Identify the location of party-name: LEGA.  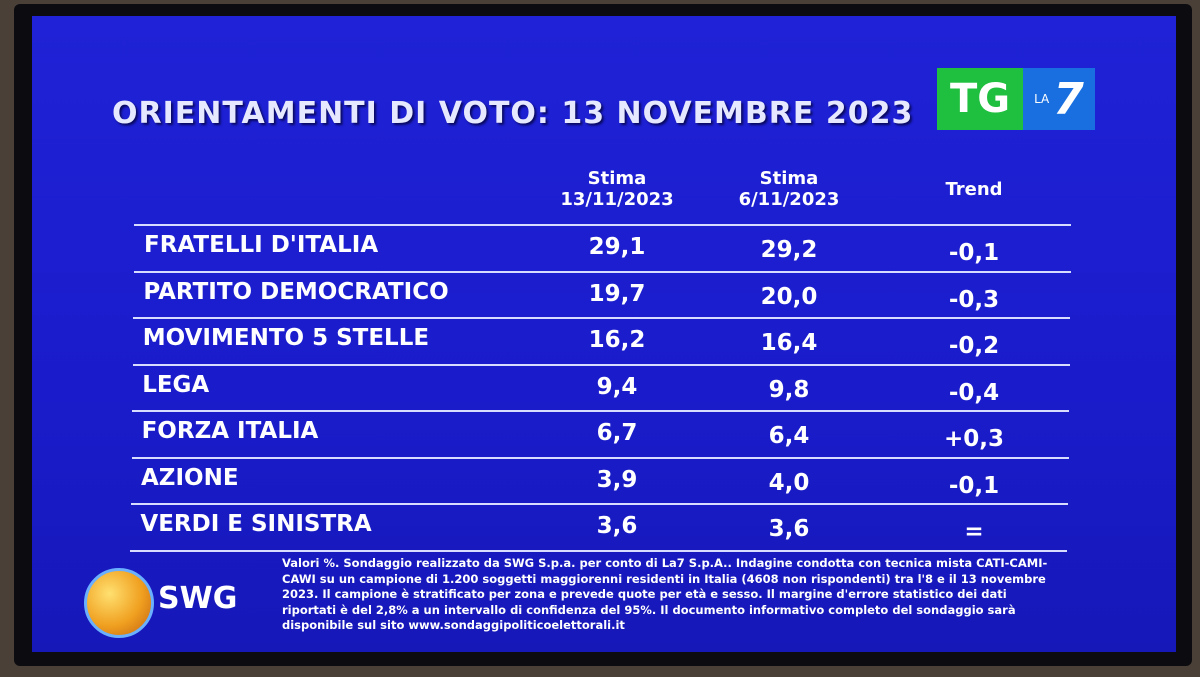
(176, 384).